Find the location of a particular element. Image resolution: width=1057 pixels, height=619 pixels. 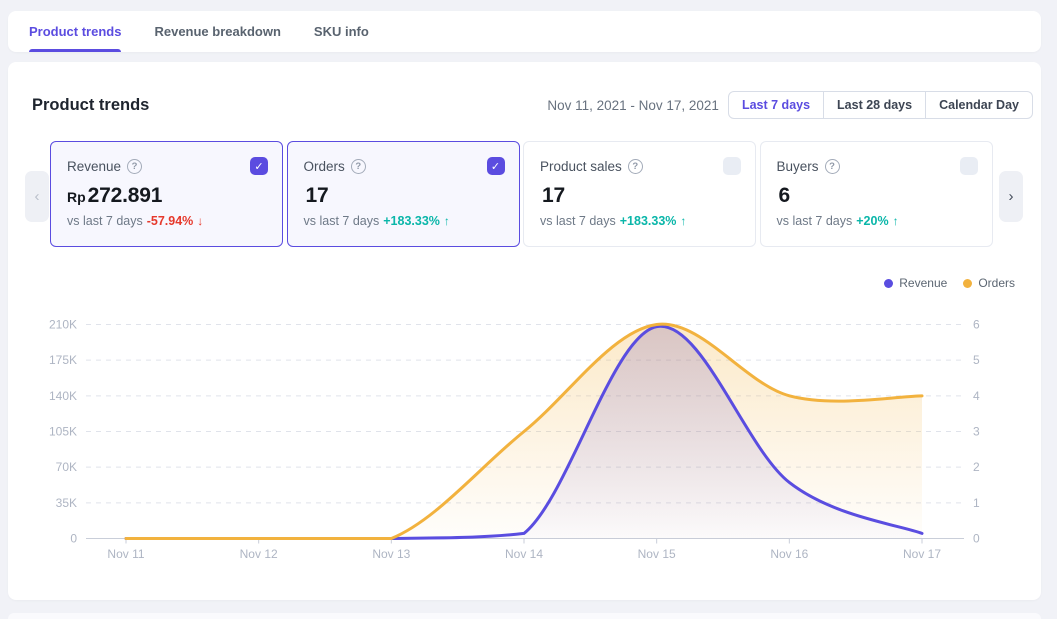

metric-card-buyers: Buyers ? 6 vs last 7 days +20% ↑ is located at coordinates (876, 194).